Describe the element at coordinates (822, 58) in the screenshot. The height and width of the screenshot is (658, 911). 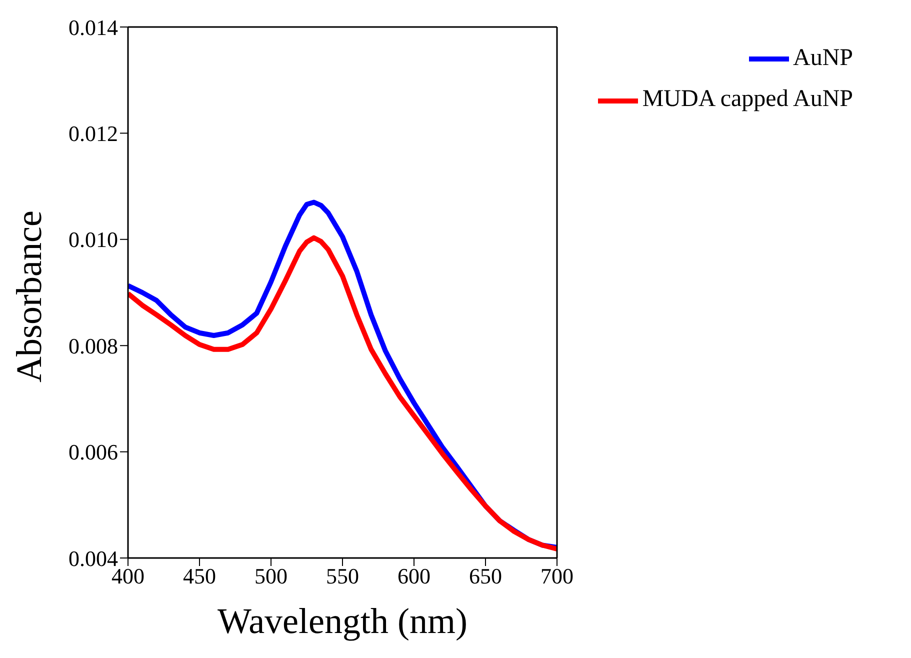
I see `legend-label: AuNP` at that location.